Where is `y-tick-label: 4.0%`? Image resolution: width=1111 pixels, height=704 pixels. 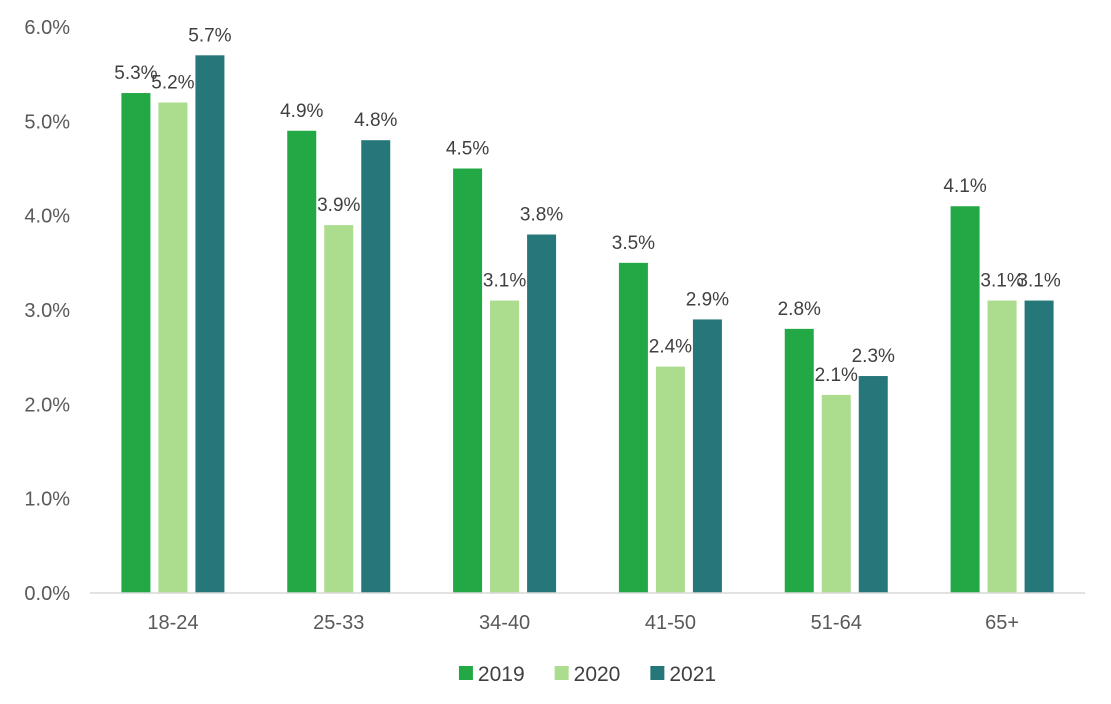 y-tick-label: 4.0% is located at coordinates (47, 217).